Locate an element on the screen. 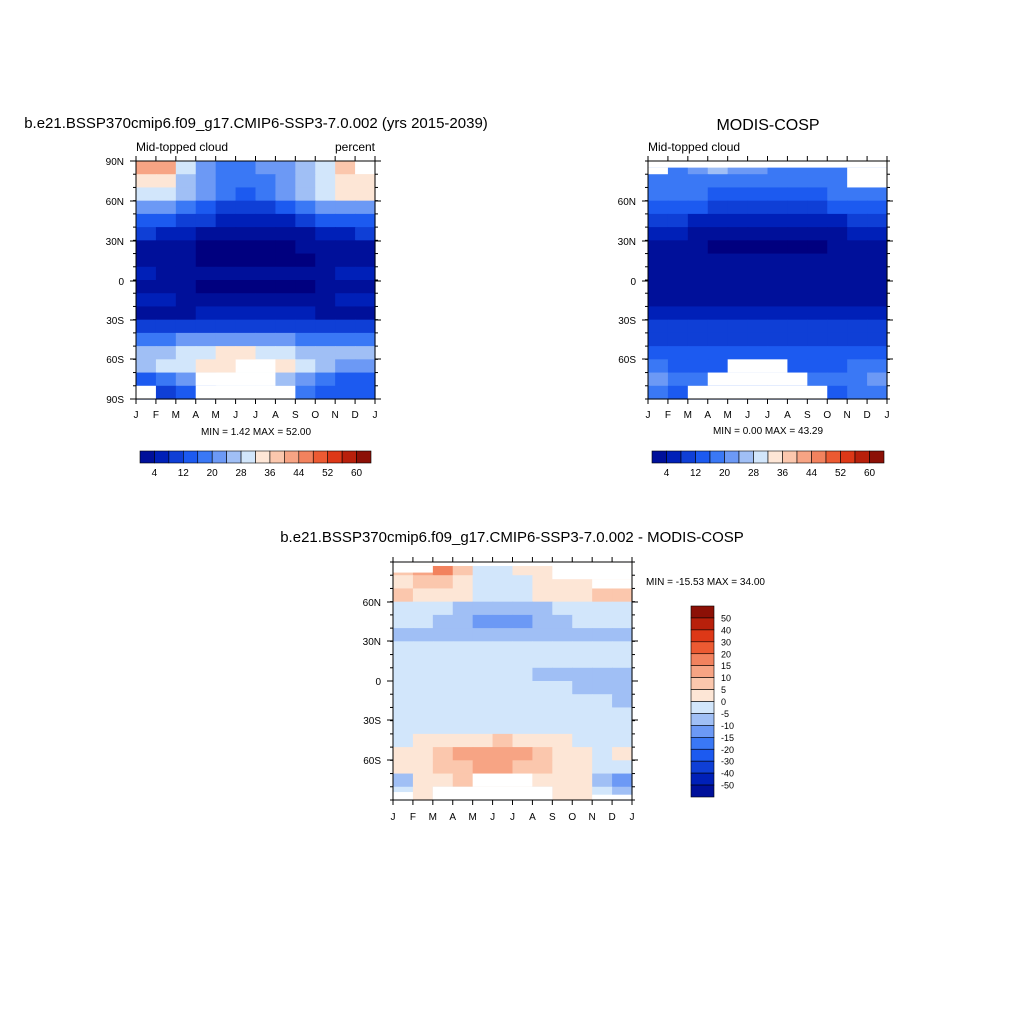 Image resolution: width=1024 pixels, height=1024 pixels. colorbar-label: 40 is located at coordinates (726, 630).